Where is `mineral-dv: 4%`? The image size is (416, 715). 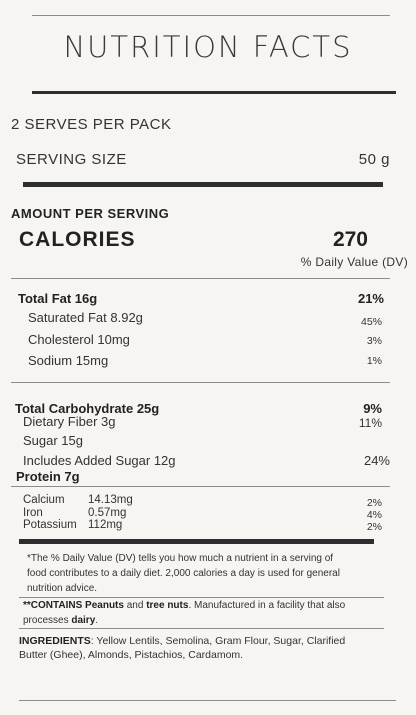 mineral-dv: 4% is located at coordinates (374, 515).